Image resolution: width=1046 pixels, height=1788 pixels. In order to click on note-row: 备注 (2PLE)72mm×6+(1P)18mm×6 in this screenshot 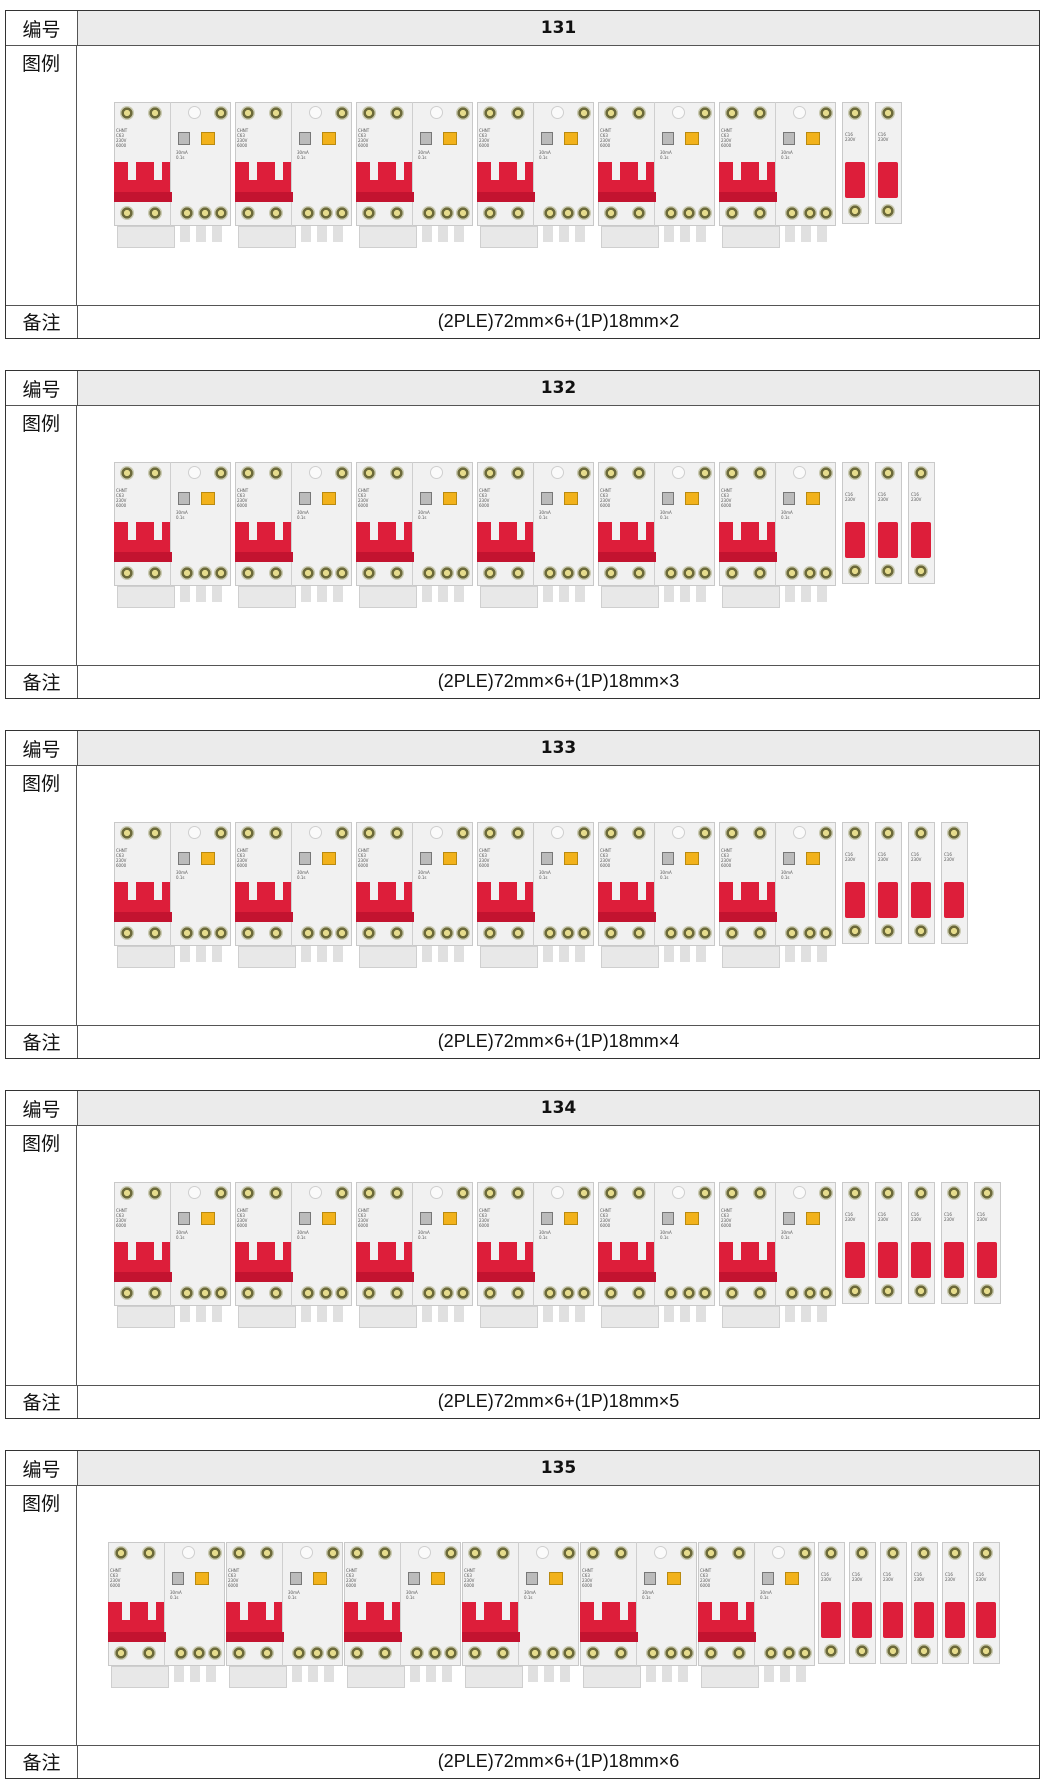, I will do `click(522, 1761)`.